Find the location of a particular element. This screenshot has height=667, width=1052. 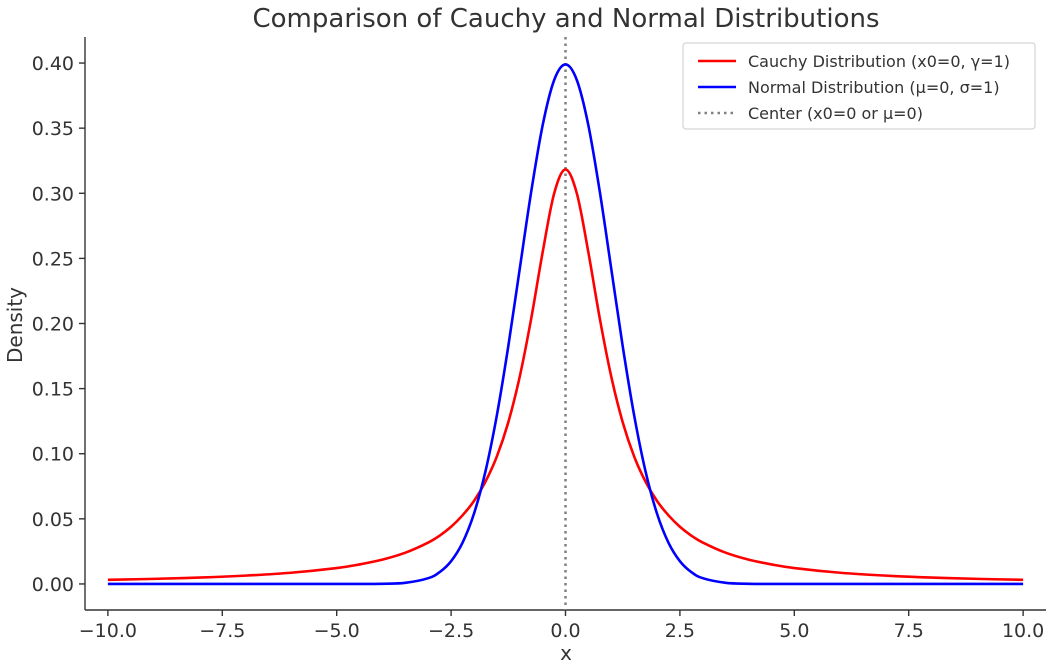

y-tick-label: 0.20 is located at coordinates (53, 325).